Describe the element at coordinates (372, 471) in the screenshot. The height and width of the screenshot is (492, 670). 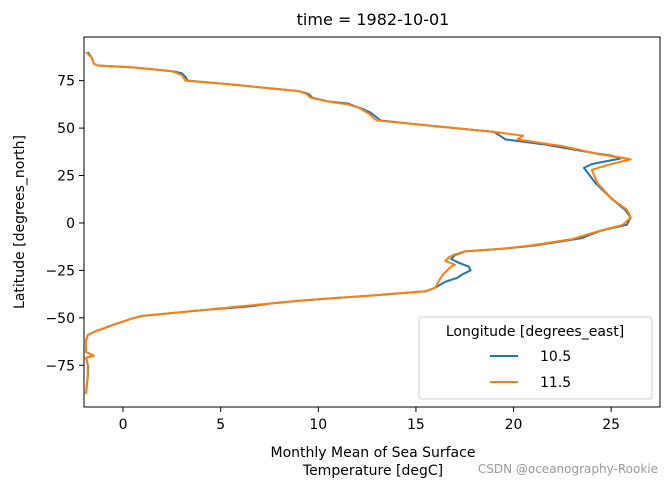
I see `x-axis-label-line2: Temperature [degC]` at that location.